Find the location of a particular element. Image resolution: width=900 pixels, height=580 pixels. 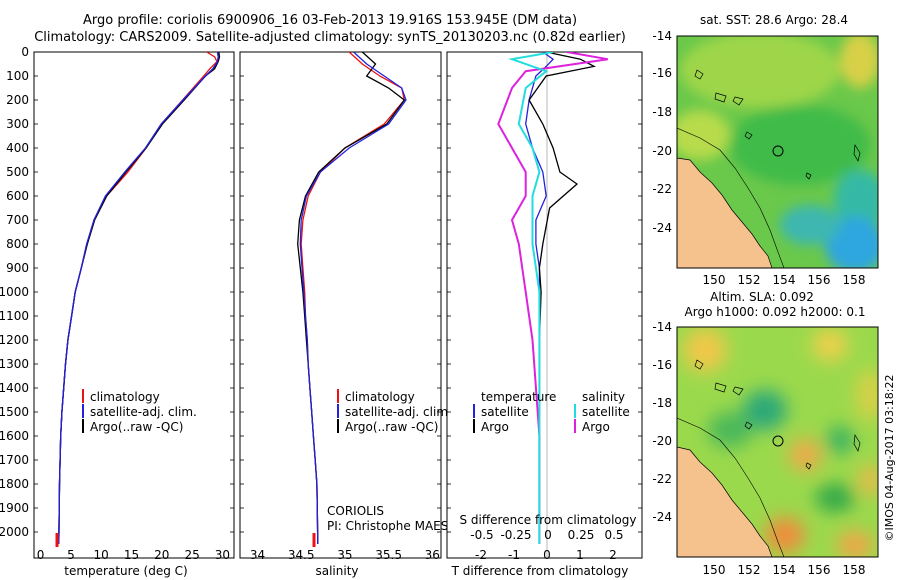

sdiff-tick: 0 is located at coordinates (548, 535).